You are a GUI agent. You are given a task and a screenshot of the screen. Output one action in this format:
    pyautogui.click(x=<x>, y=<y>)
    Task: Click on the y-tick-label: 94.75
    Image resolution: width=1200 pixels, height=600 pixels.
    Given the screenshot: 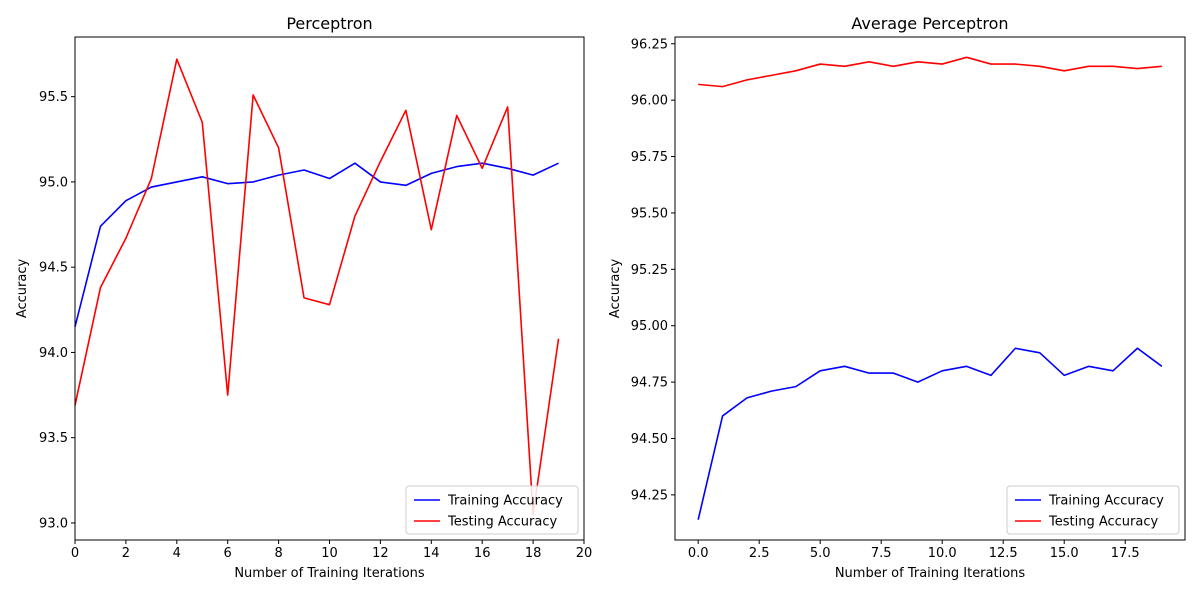 What is the action you would take?
    pyautogui.click(x=649, y=383)
    